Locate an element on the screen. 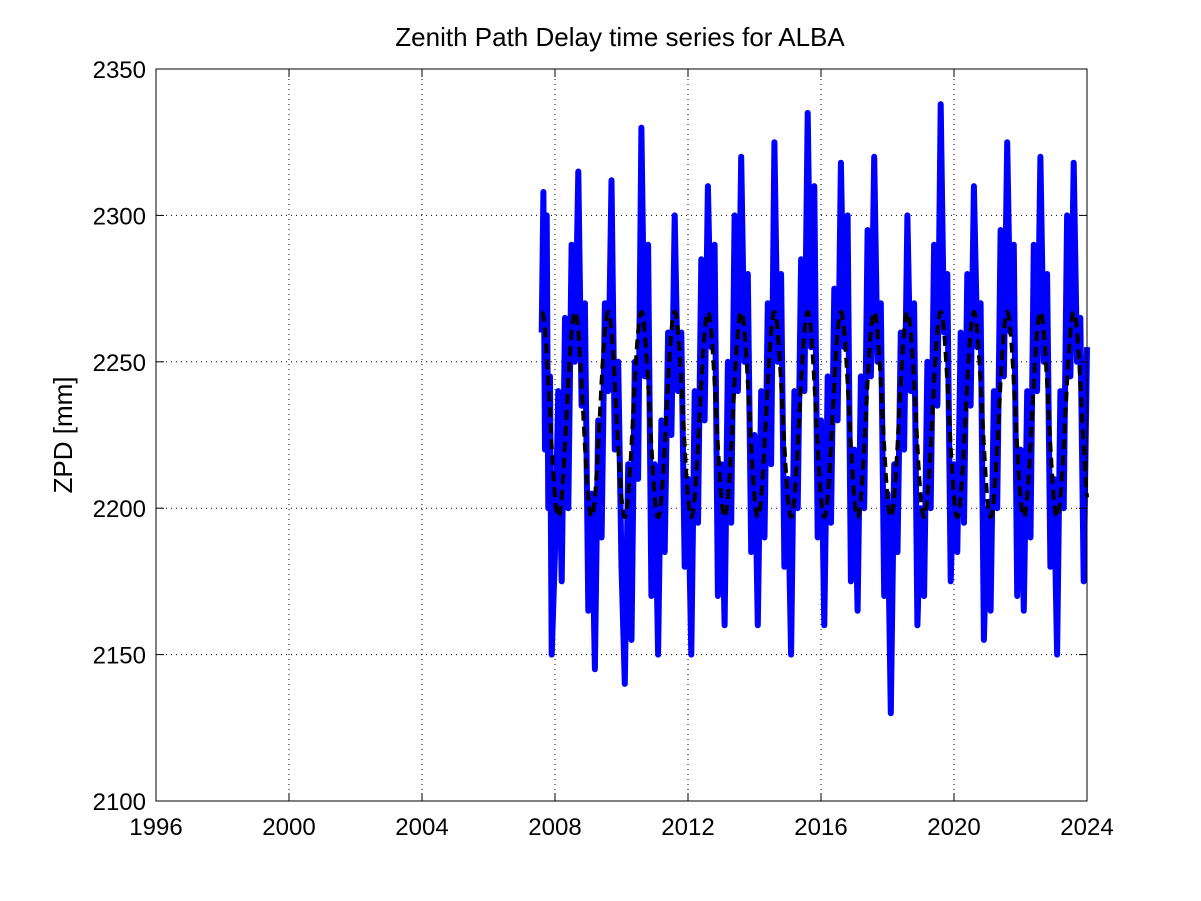  chart-title: Zenith Path Delay time series for ALBA is located at coordinates (620, 37).